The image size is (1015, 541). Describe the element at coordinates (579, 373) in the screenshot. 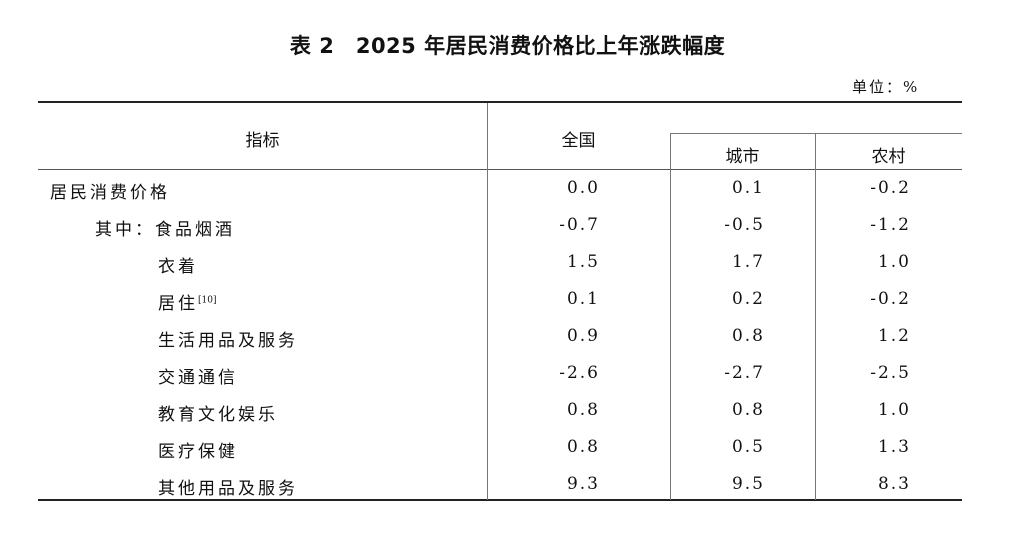

I see `value-national: -2.6` at that location.